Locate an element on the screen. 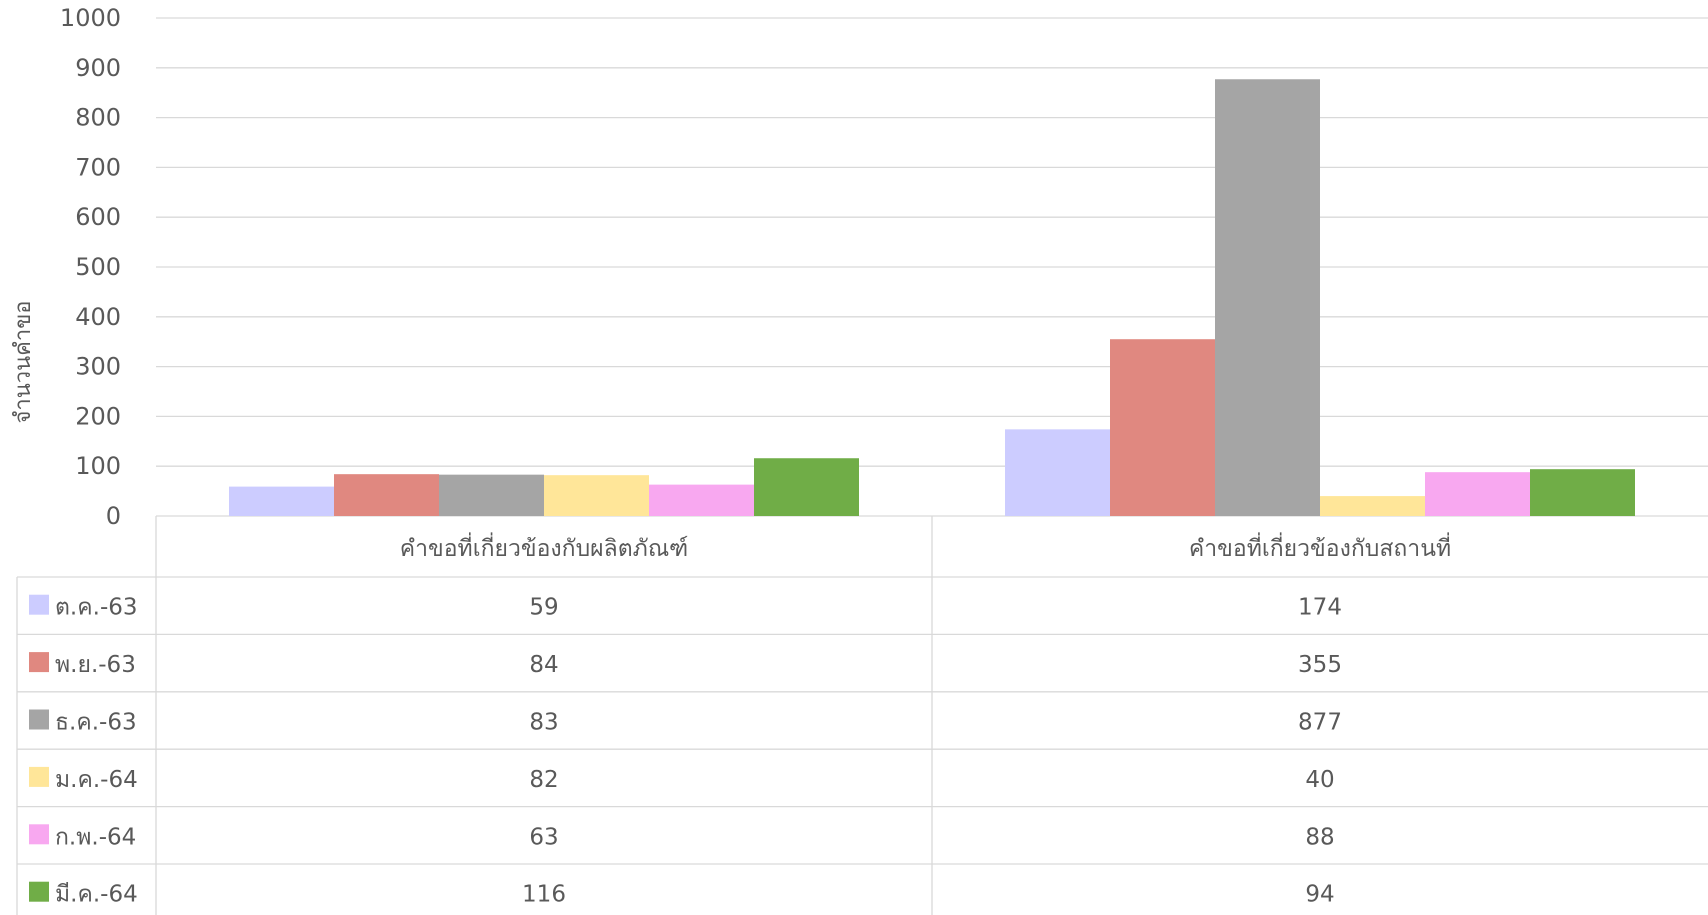 This screenshot has height=915, width=1708. category-label: คำขอที่เกี่ยวข้องกับสถานที่ is located at coordinates (1320, 547).